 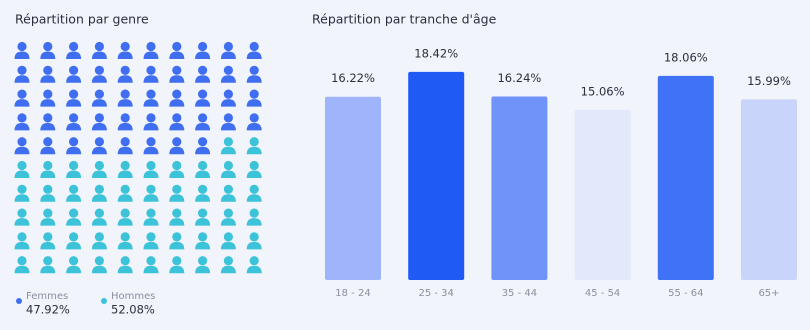 What do you see at coordinates (602, 293) in the screenshot?
I see `x-tick-label: 45 - 54` at bounding box center [602, 293].